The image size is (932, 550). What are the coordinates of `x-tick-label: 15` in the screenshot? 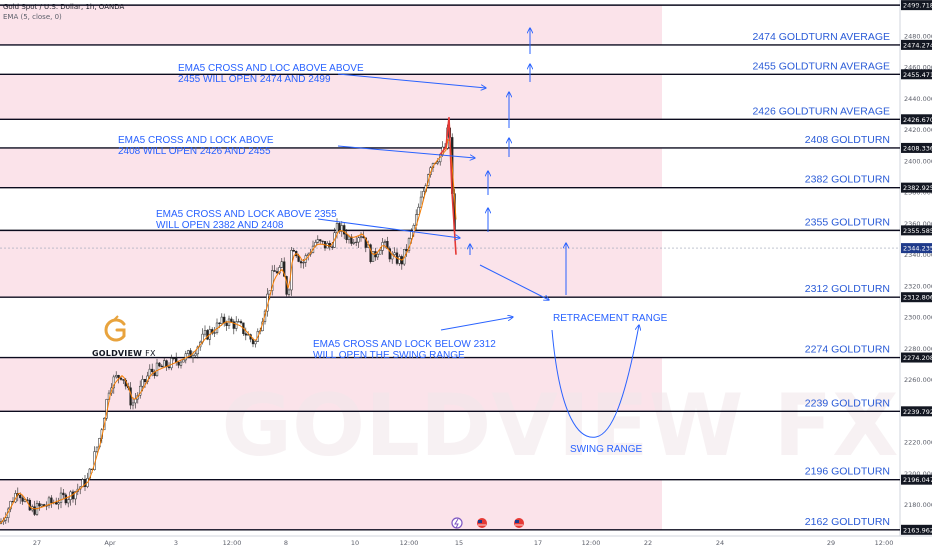 It's located at (459, 543).